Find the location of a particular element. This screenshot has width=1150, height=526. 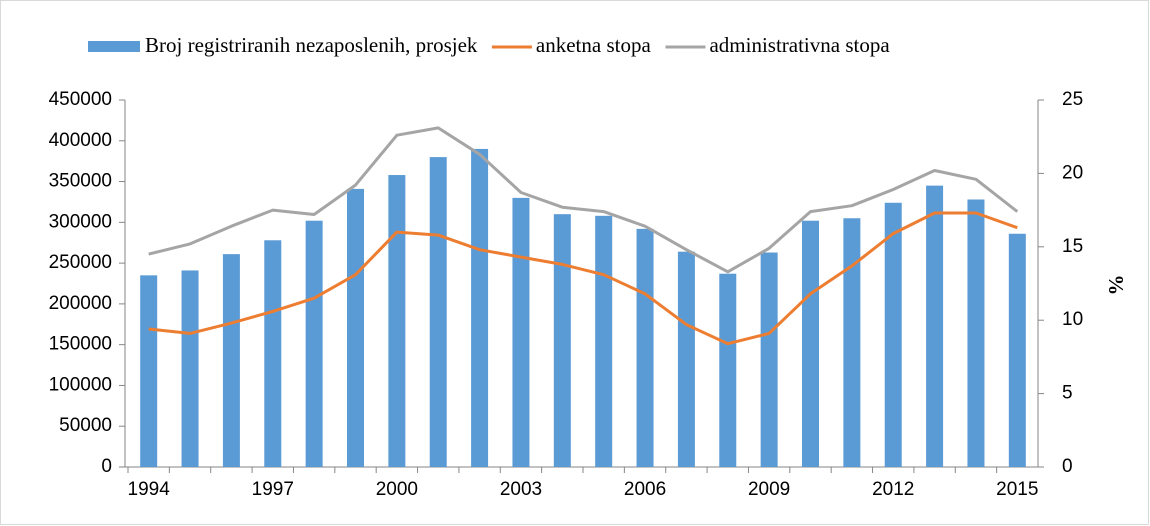

y-tick-label: 0 is located at coordinates (106, 466).